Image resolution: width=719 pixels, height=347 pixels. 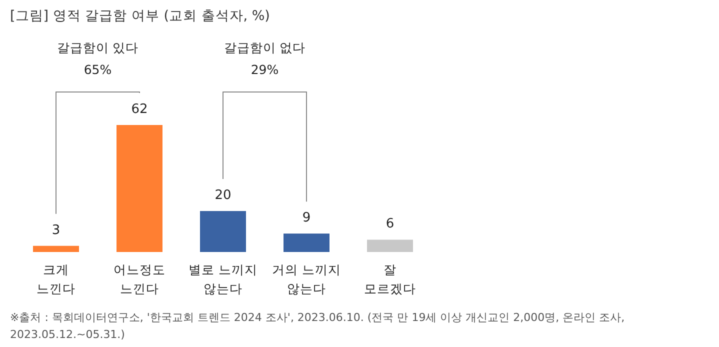 What do you see at coordinates (306, 218) in the screenshot?
I see `data-label: 9` at bounding box center [306, 218].